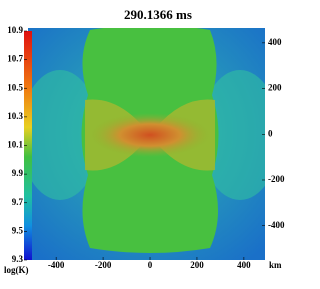 The height and width of the screenshot is (289, 320). What do you see at coordinates (18, 202) in the screenshot?
I see `colorbar-tick-label: 9.7` at bounding box center [18, 202].